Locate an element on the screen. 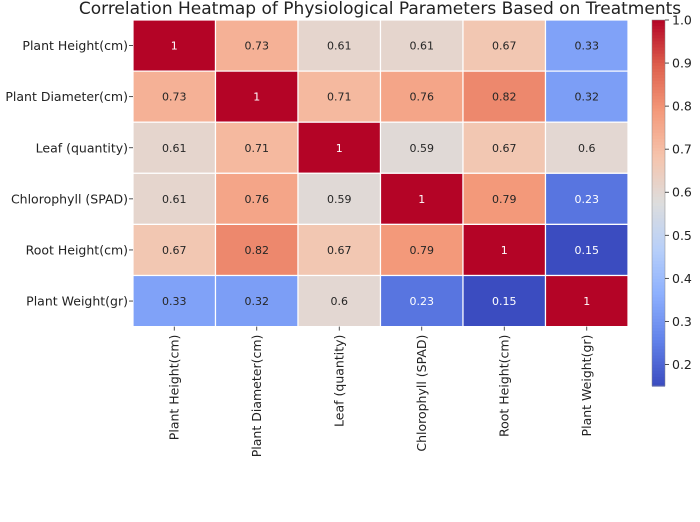 The image size is (700, 522). row-label: Plant Weight(gr) is located at coordinates (77, 301).